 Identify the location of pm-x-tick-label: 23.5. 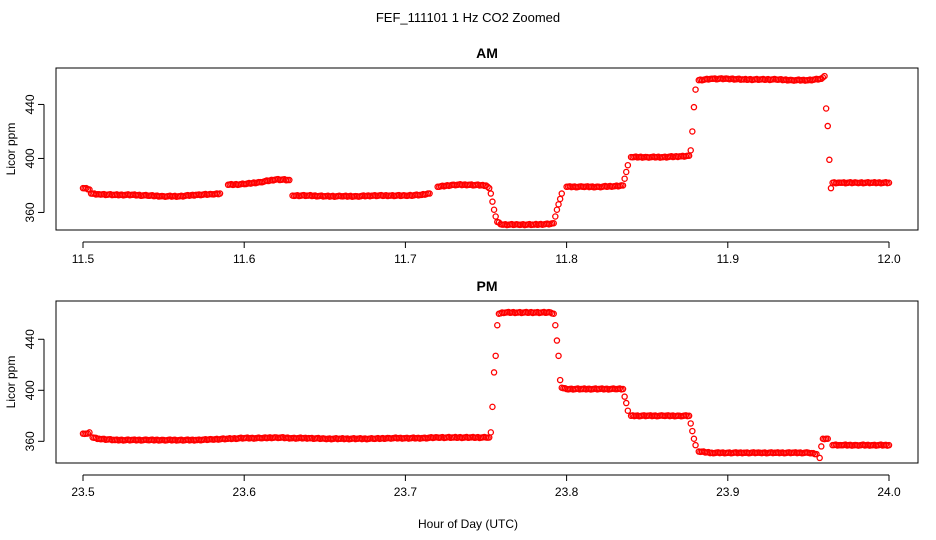
(83, 492).